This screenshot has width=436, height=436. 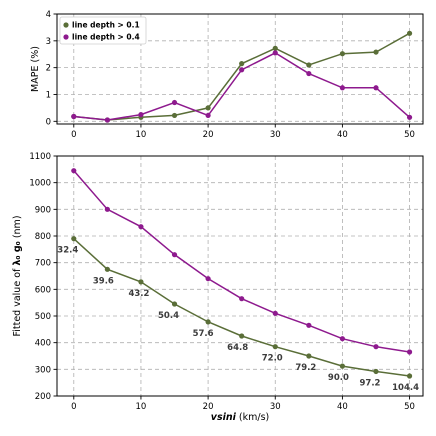 I want to click on annotation-64.8: 64.8, so click(x=237, y=348).